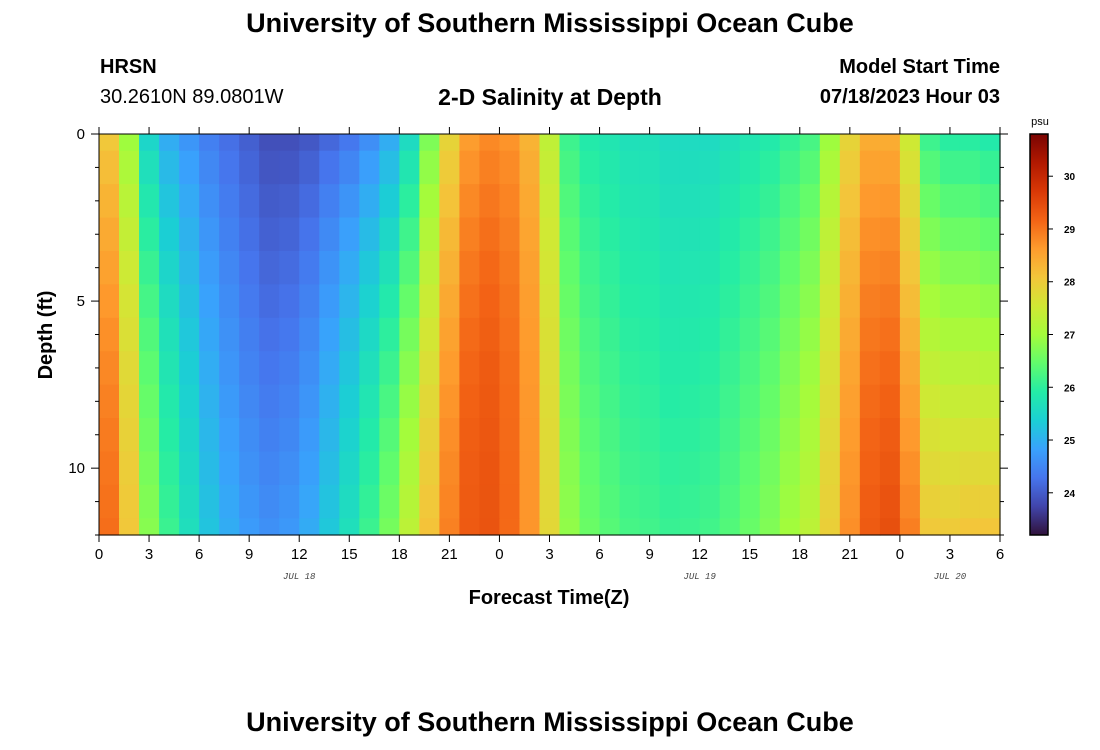 The image size is (1100, 750). Describe the element at coordinates (349, 554) in the screenshot. I see `x-tick-label: 15` at that location.